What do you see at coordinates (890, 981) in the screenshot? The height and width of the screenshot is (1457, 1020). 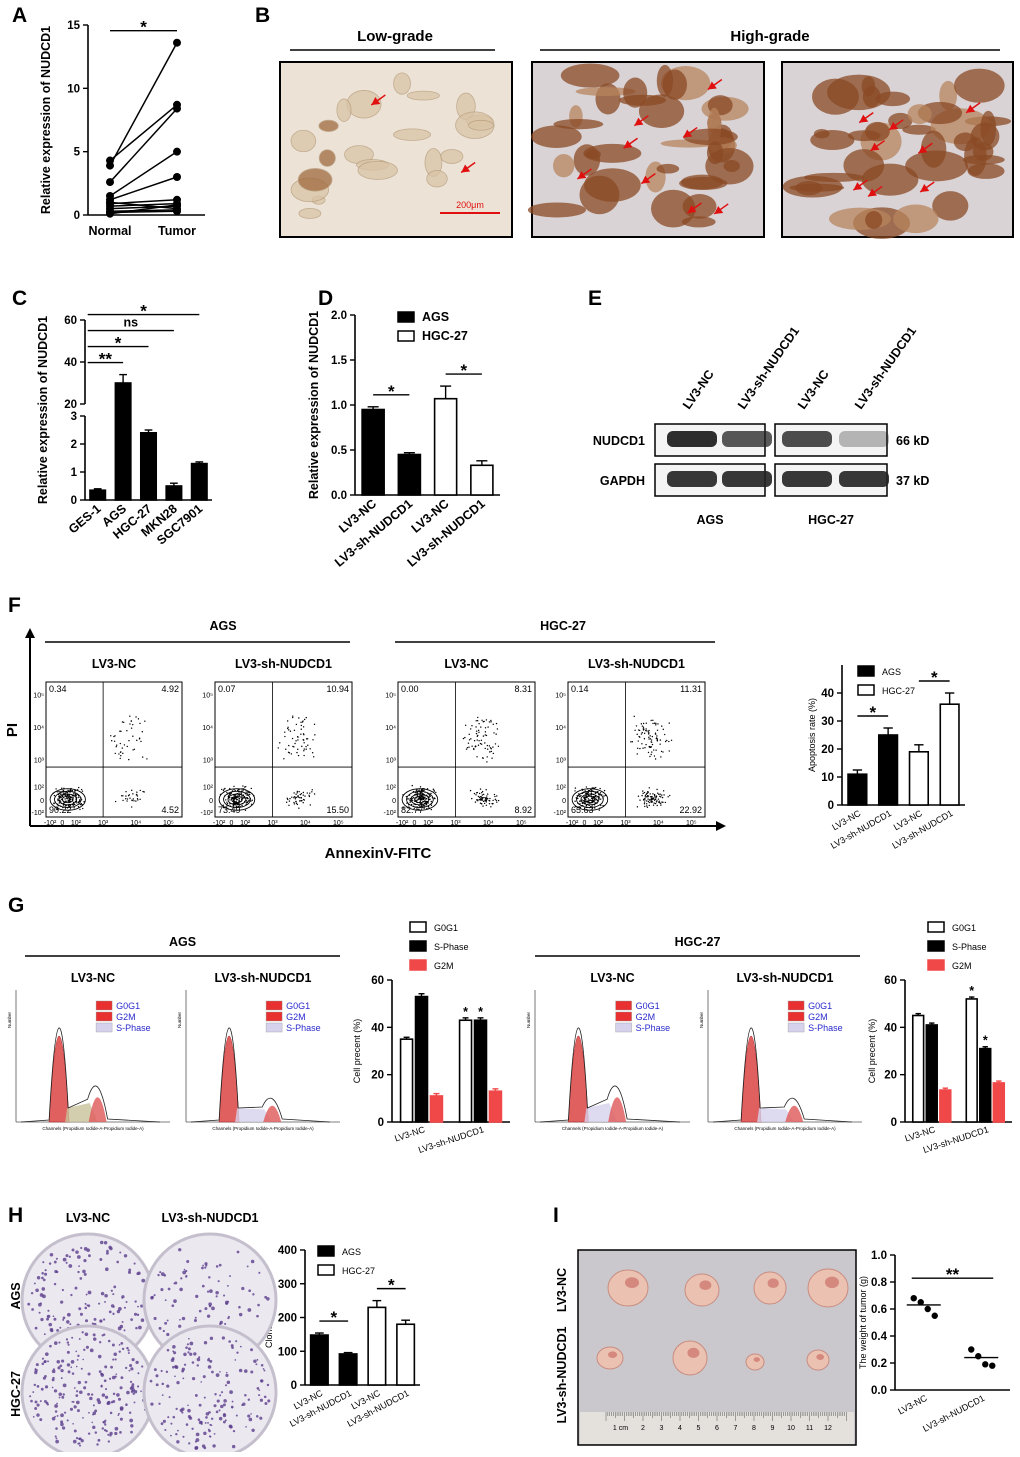 I see `y-tick-label: 60` at bounding box center [890, 981].